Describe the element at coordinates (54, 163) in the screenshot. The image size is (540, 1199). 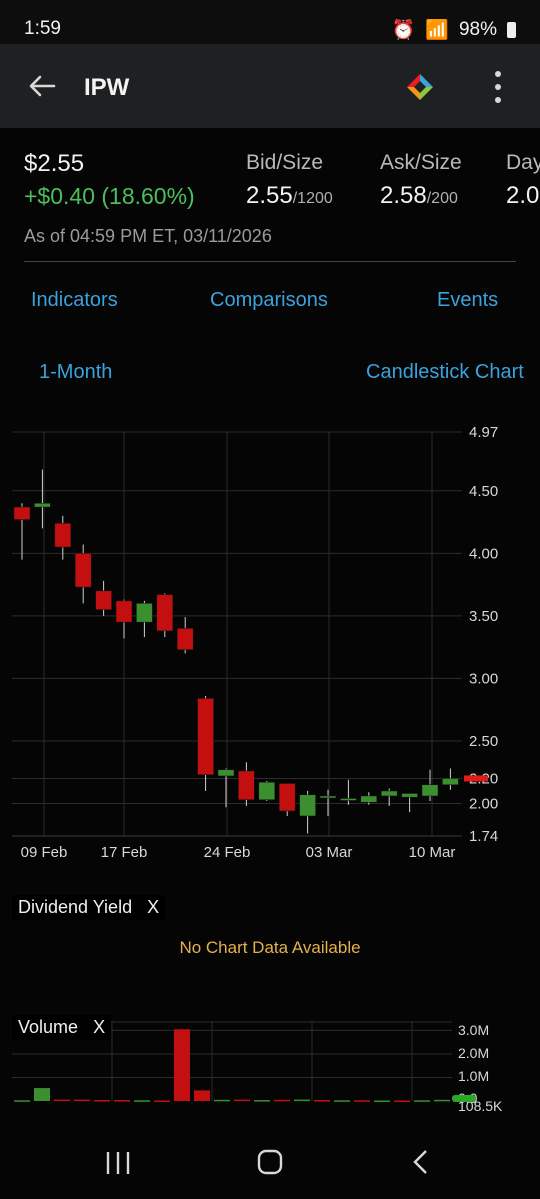
I see `last-price: $2.55` at that location.